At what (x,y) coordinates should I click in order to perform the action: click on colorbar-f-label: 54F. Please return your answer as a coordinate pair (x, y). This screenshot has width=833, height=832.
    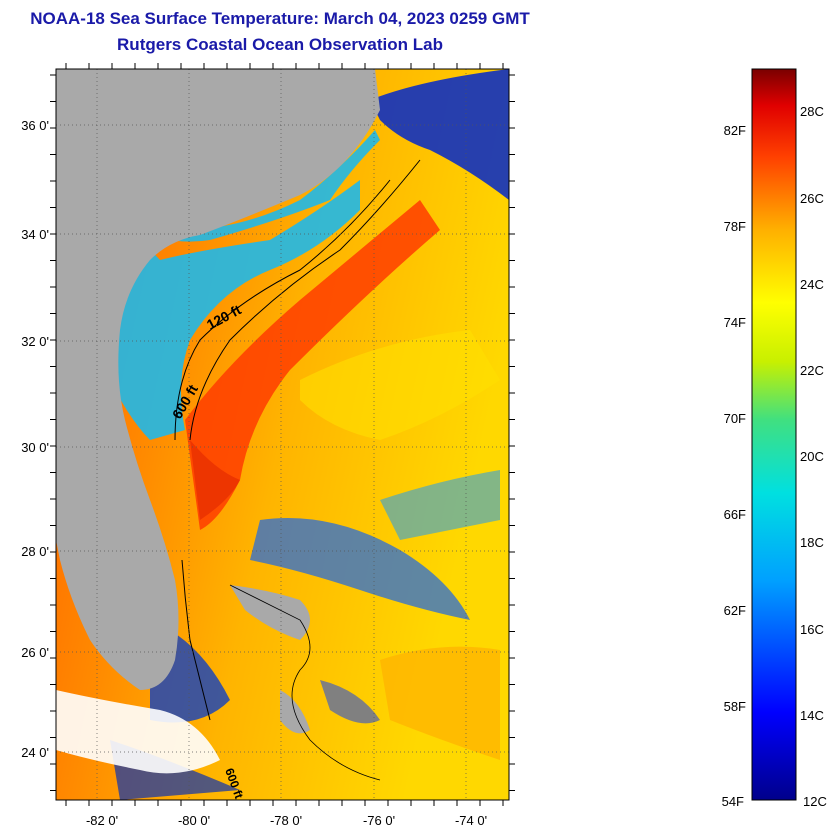
    Looking at the image, I should click on (733, 801).